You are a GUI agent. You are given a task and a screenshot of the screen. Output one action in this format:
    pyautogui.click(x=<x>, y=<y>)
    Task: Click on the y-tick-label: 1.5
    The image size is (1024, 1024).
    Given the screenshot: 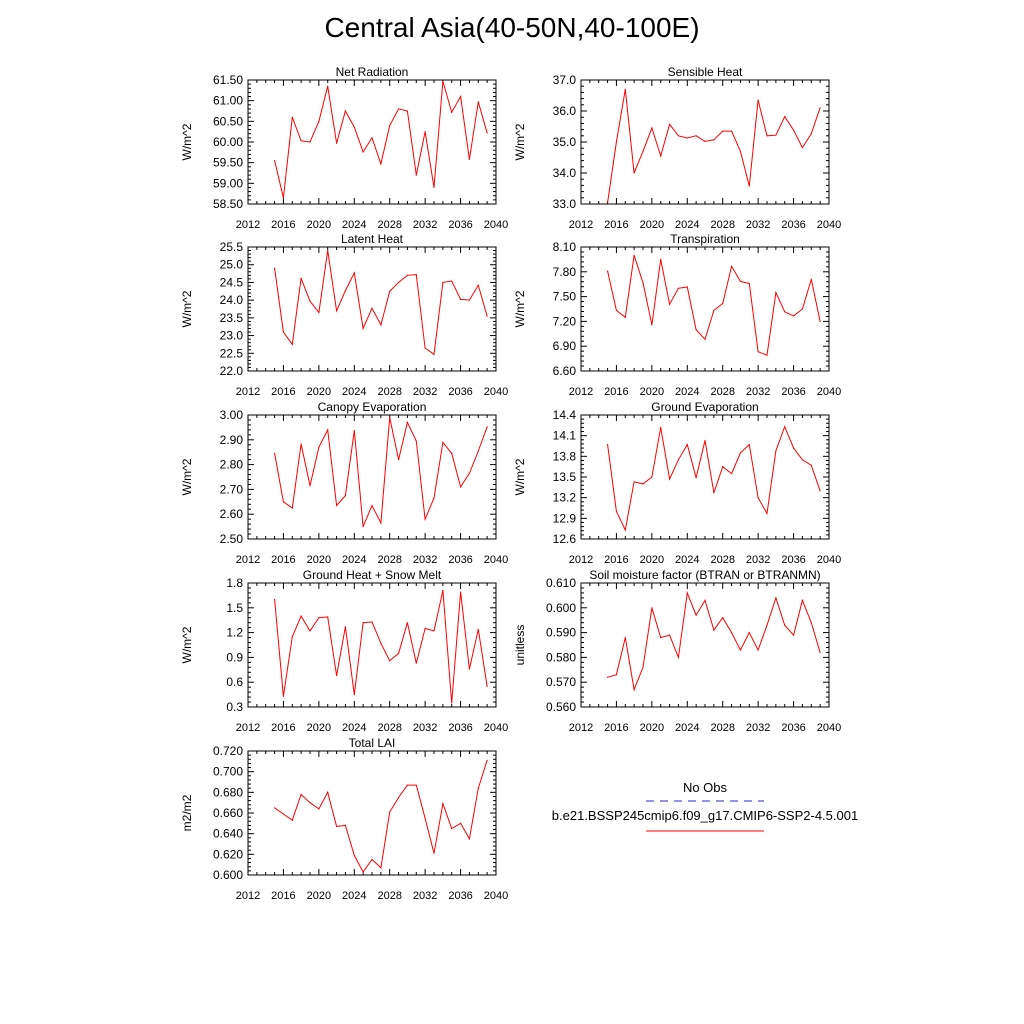 What is the action you would take?
    pyautogui.click(x=234, y=608)
    